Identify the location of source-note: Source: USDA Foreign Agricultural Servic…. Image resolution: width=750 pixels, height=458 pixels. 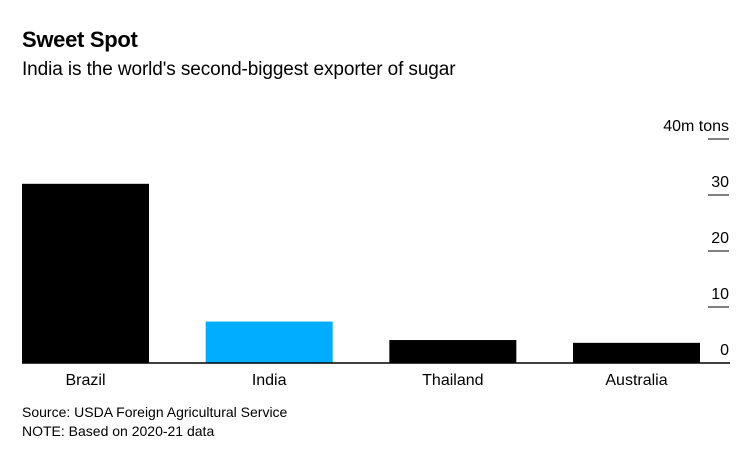
(155, 412).